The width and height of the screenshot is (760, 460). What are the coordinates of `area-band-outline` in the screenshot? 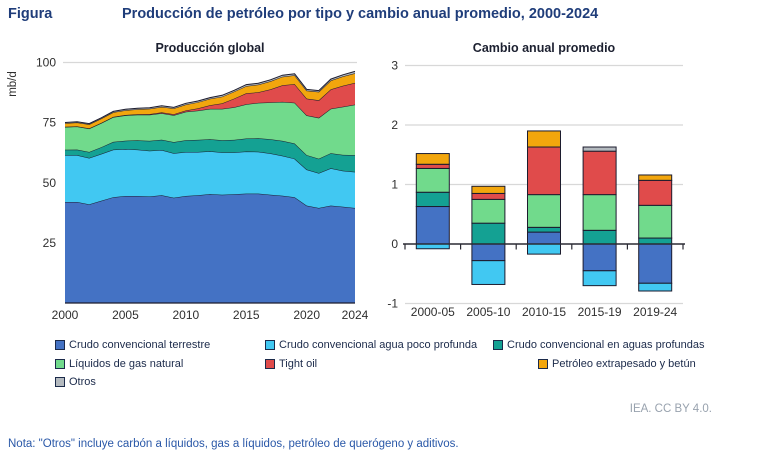 It's located at (210, 97).